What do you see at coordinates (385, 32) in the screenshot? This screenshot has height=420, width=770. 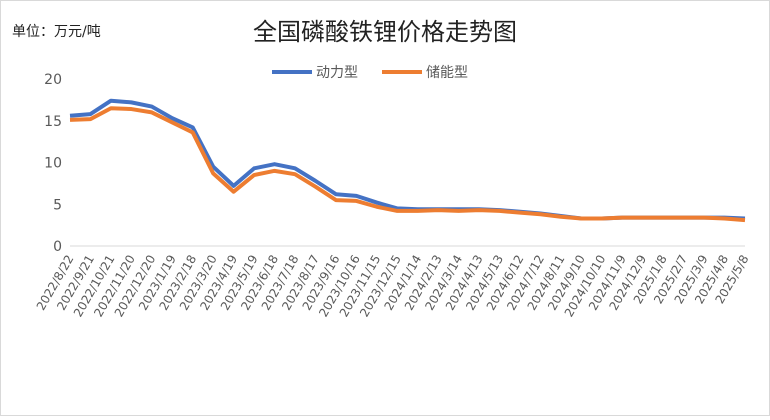 I see `chart-title: 全国磷酸铁锂价格走势图` at bounding box center [385, 32].